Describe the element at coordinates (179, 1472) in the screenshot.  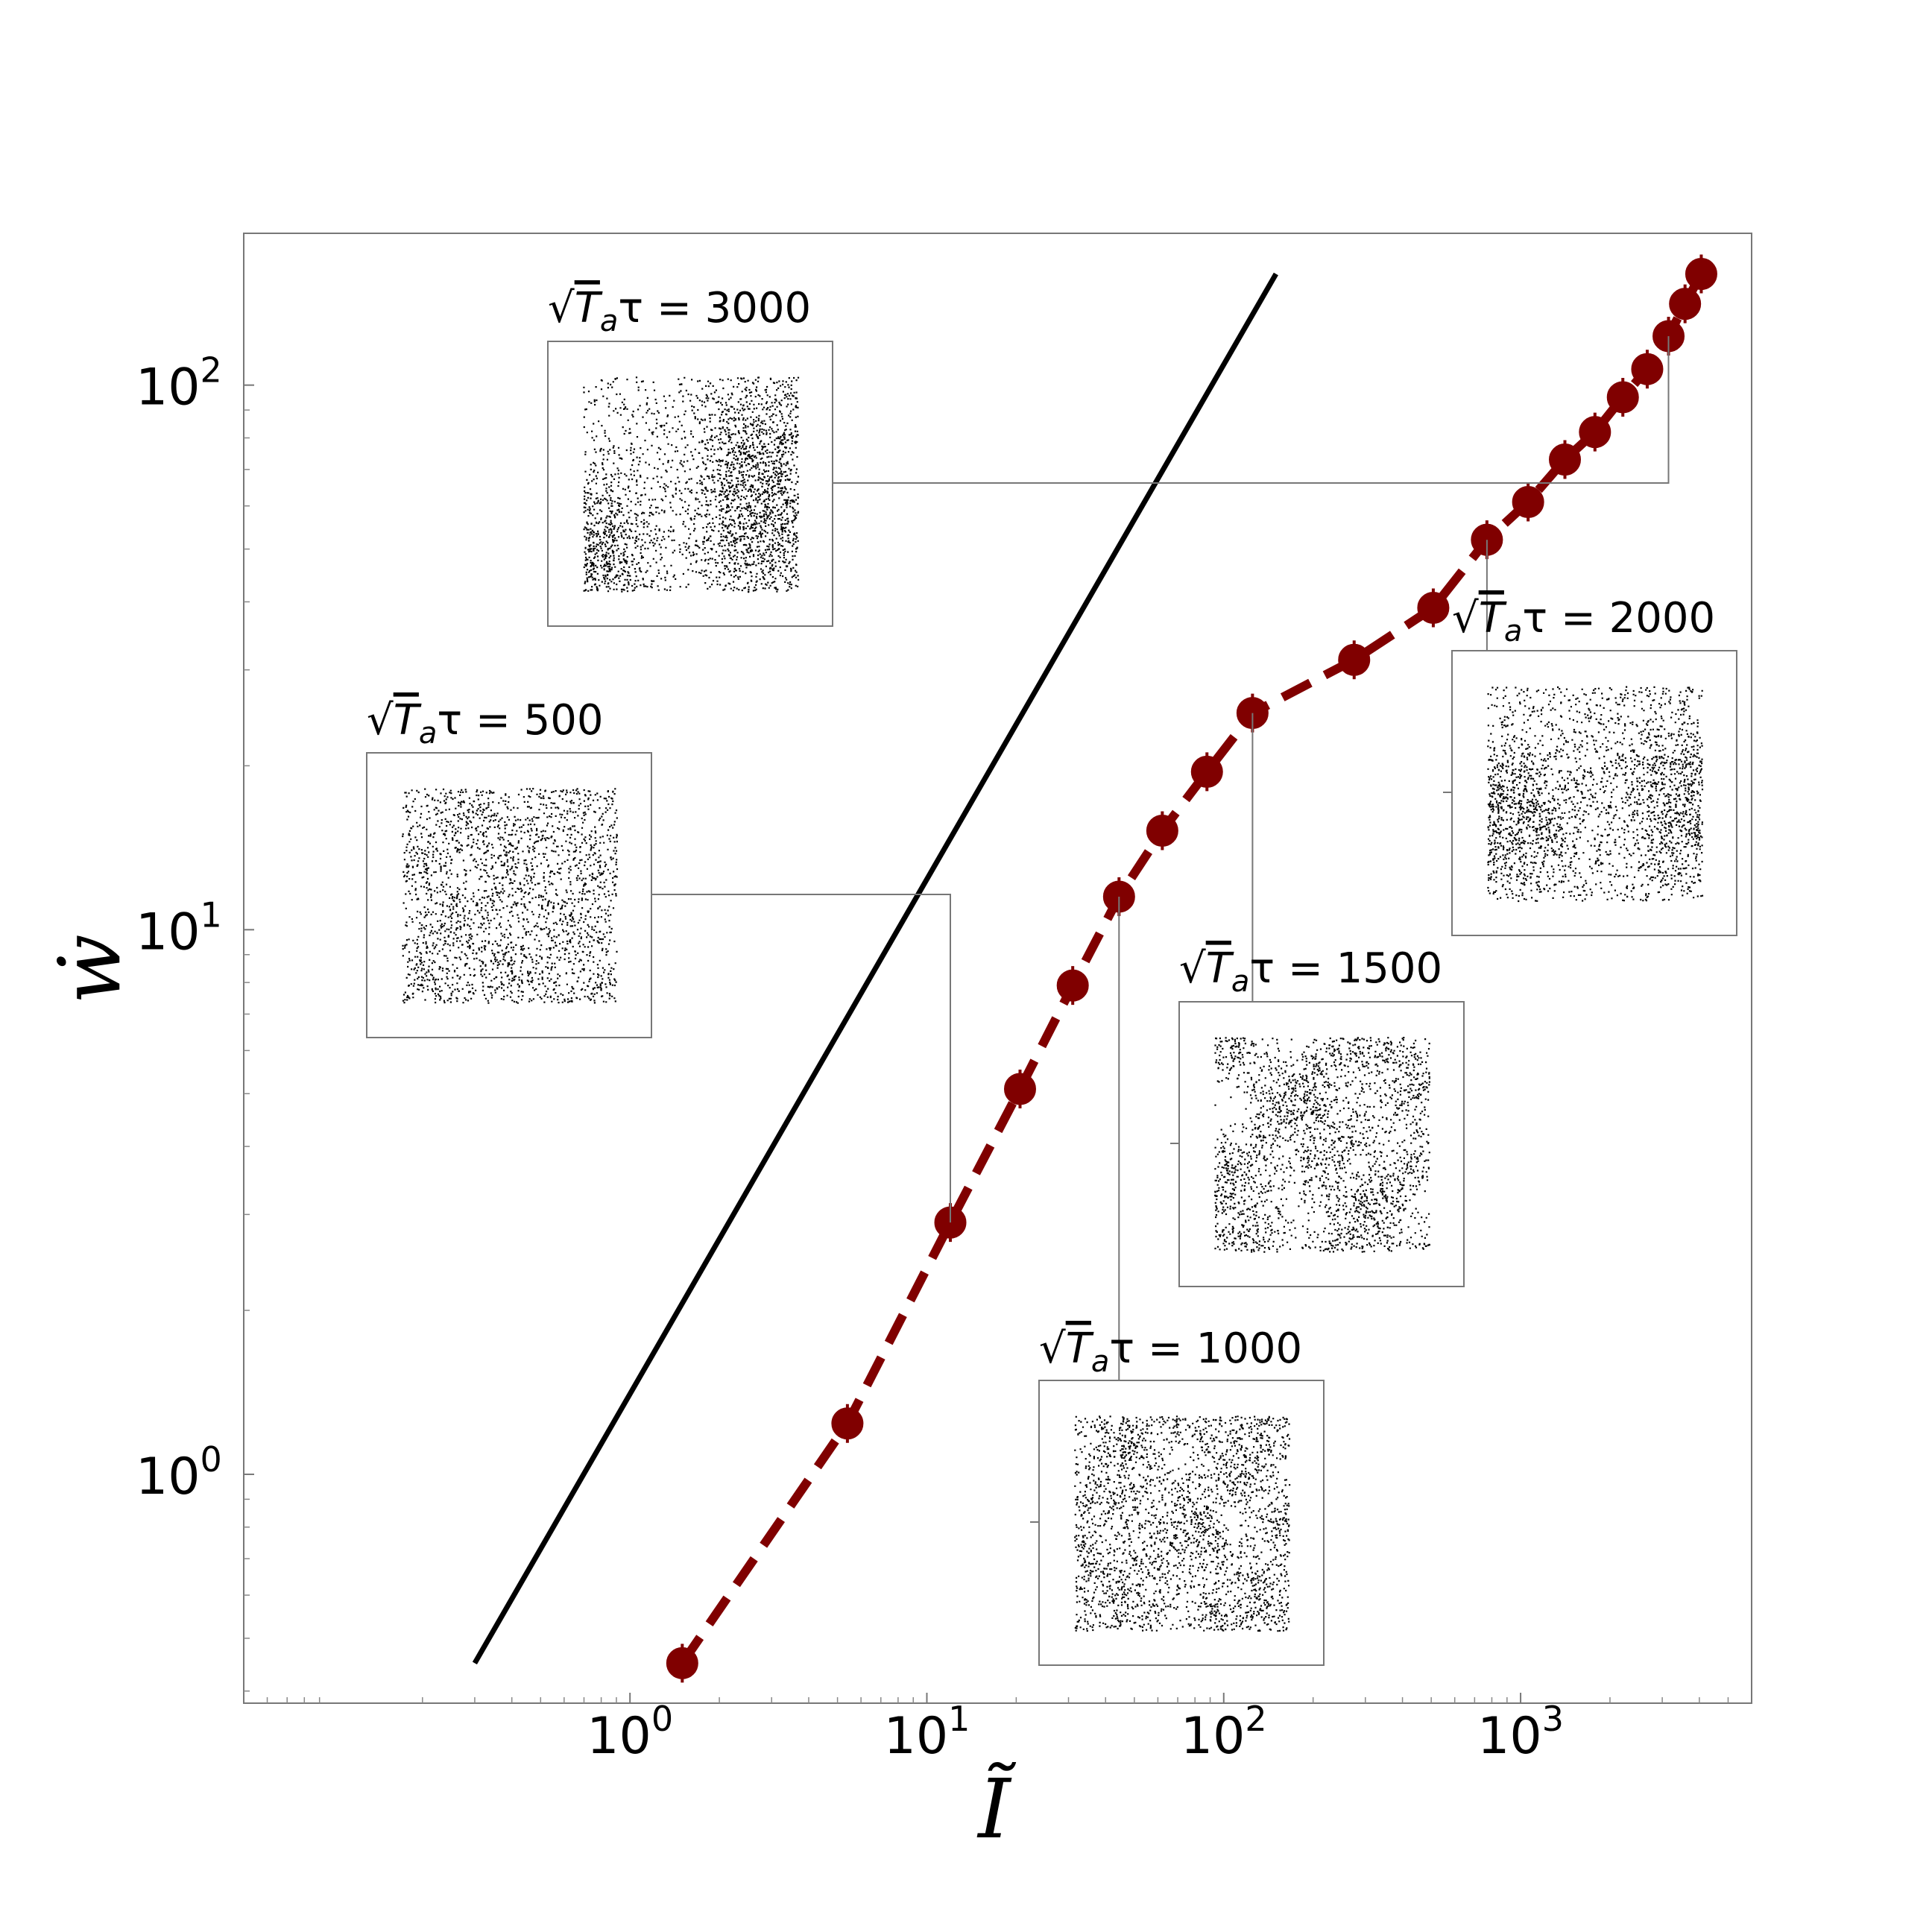
I see `y-tick-label: 10⁰` at that location.